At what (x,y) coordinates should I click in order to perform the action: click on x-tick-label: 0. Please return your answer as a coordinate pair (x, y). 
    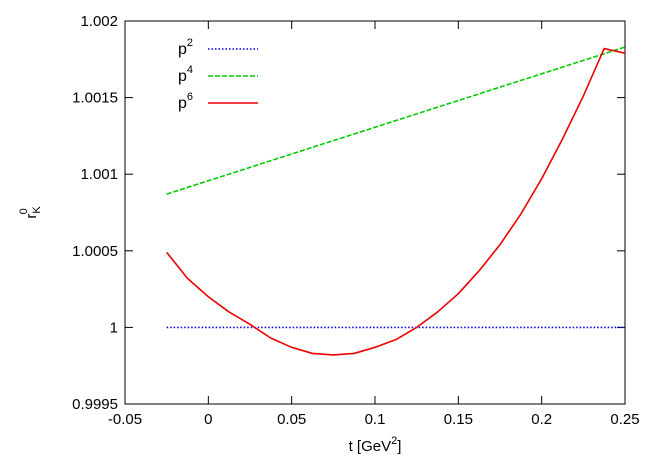
    Looking at the image, I should click on (208, 419).